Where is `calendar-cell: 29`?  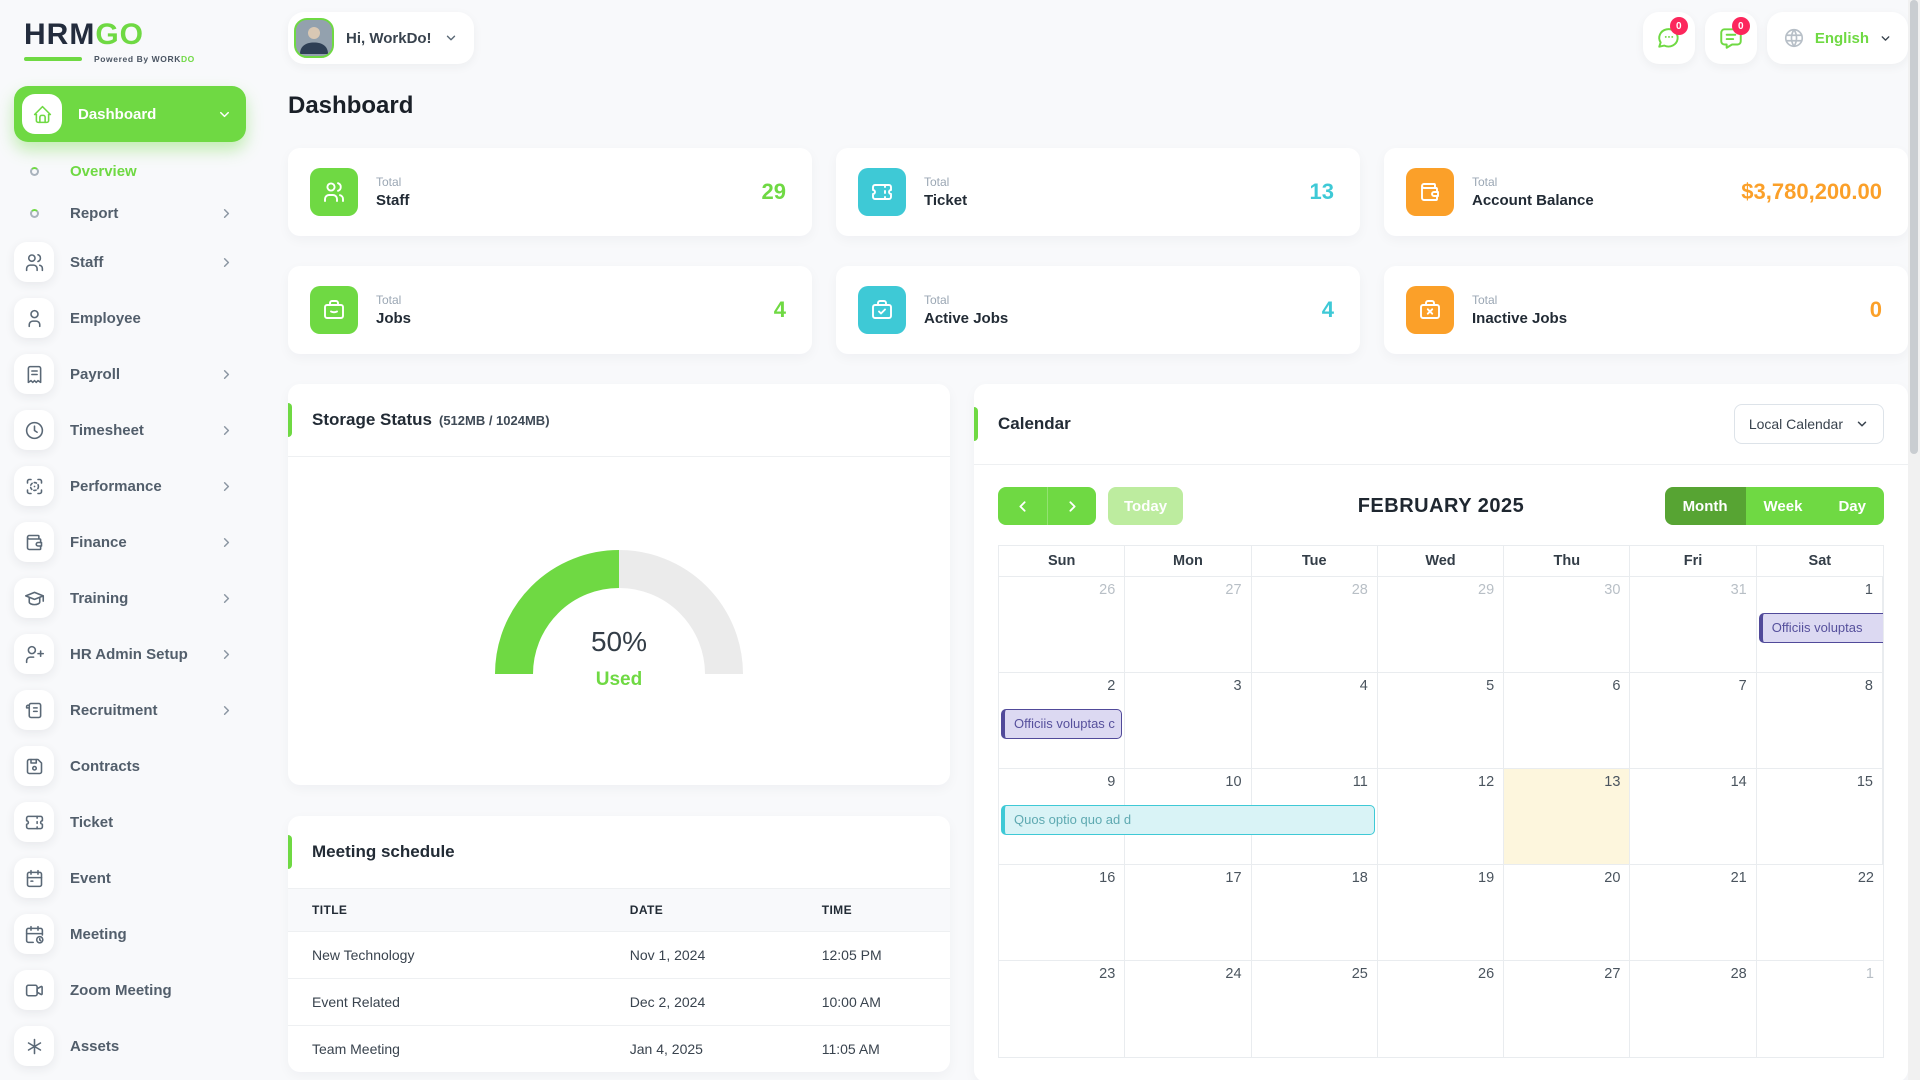 calendar-cell: 29 is located at coordinates (1441, 624).